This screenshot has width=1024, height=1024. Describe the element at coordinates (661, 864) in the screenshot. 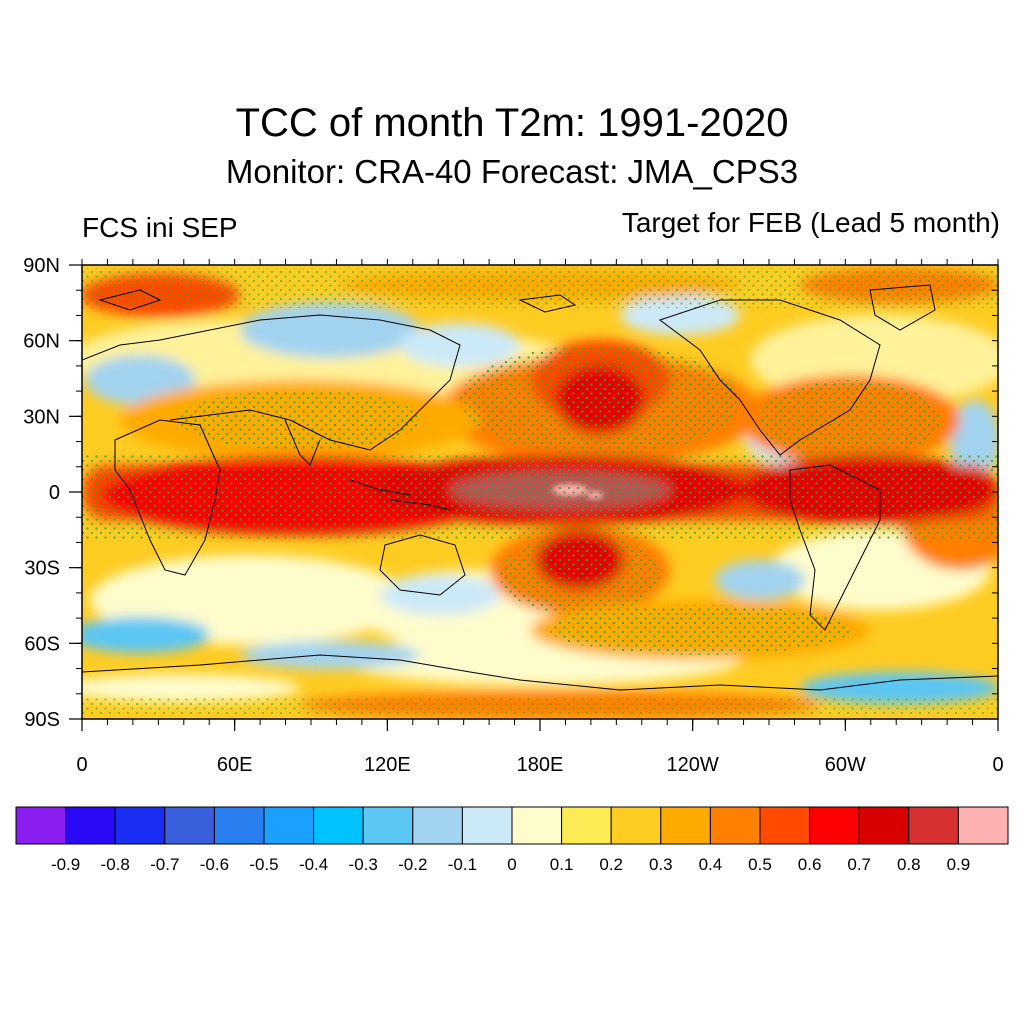

I see `colorbar-label: 0.3` at that location.